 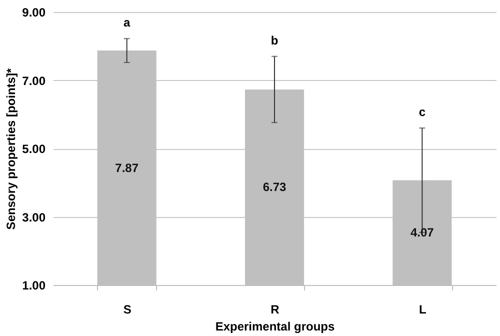 What do you see at coordinates (127, 309) in the screenshot?
I see `x-tick-label: S` at bounding box center [127, 309].